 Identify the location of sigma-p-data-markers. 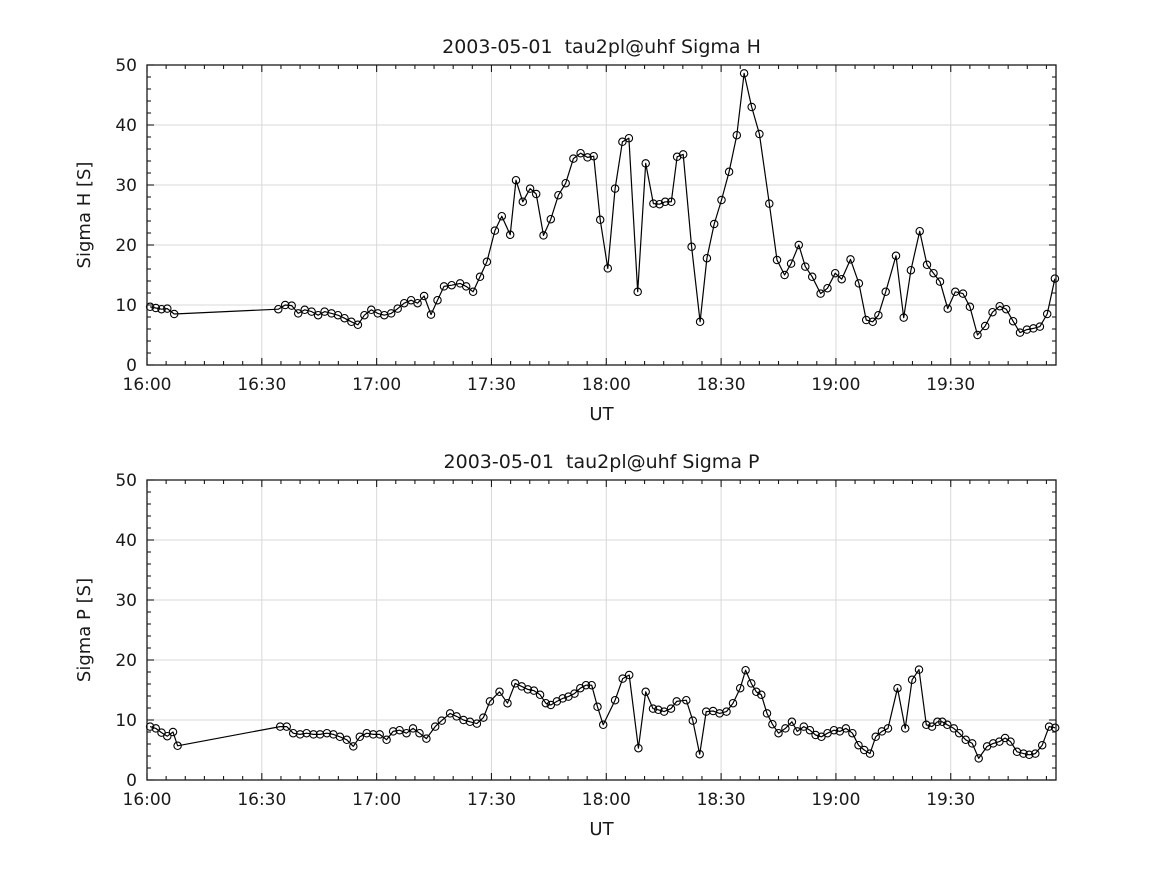
(602, 714).